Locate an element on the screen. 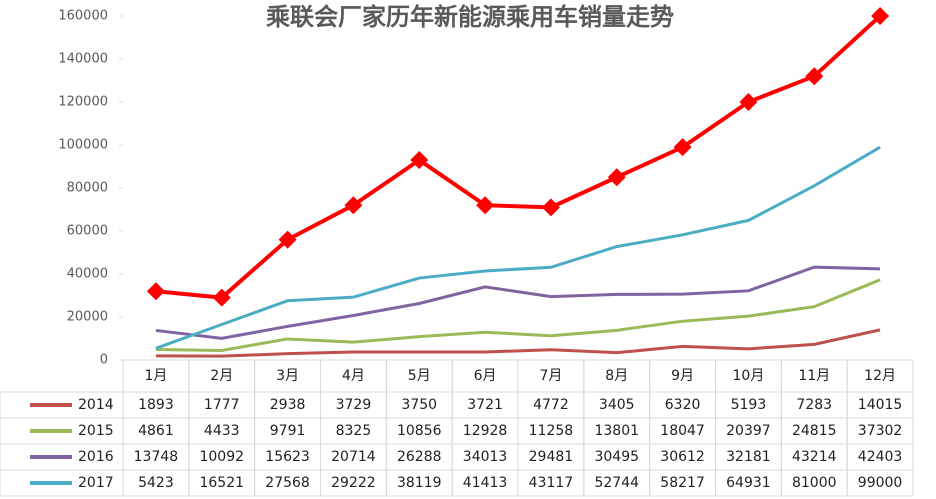  table-cell is located at coordinates (880, 483).